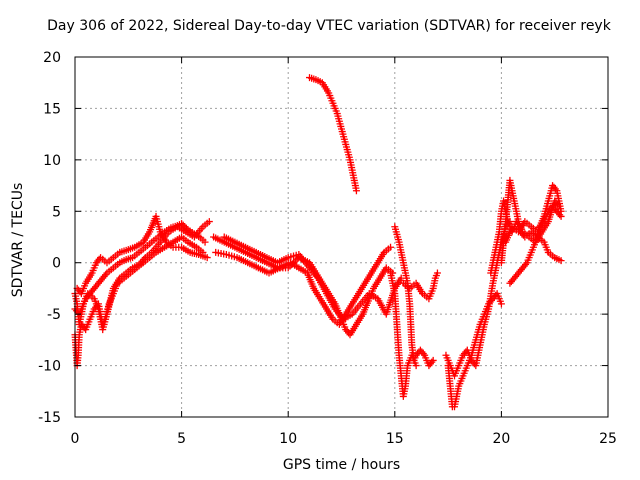 The width and height of the screenshot is (640, 480). Describe the element at coordinates (49, 418) in the screenshot. I see `y-tick-label: -15` at that location.